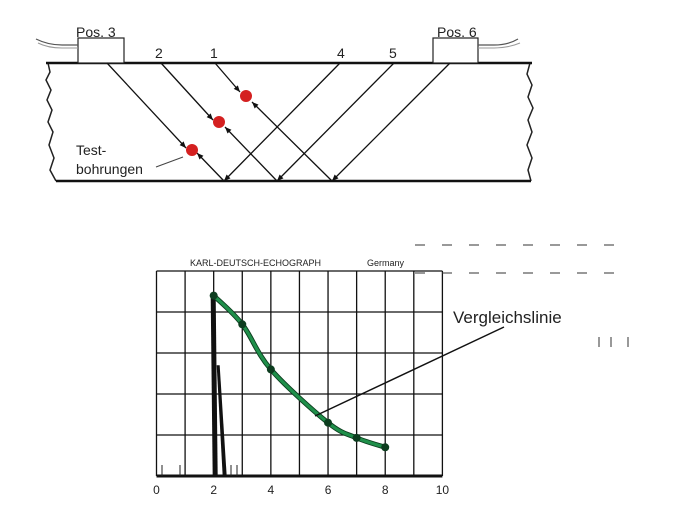 The image size is (676, 514). What do you see at coordinates (409, 371) in the screenshot?
I see `annotation-leader` at bounding box center [409, 371].